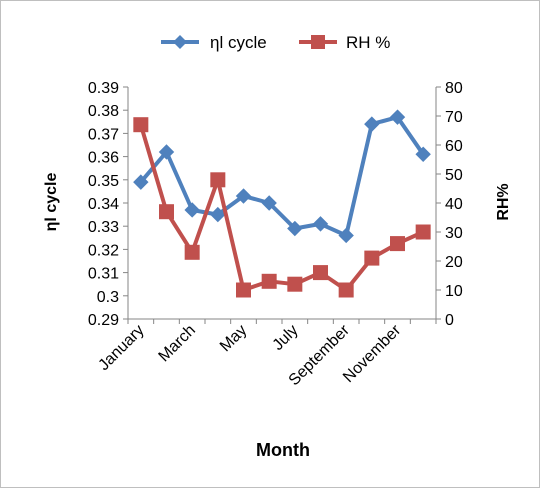  Describe the element at coordinates (275, 42) in the screenshot. I see `legend: ηl cycle RH %` at that location.